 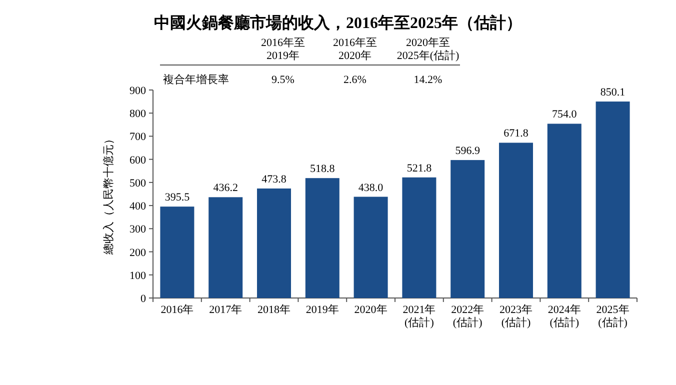 I want to click on x-tick-label: 2023年 (估計), so click(x=516, y=317).